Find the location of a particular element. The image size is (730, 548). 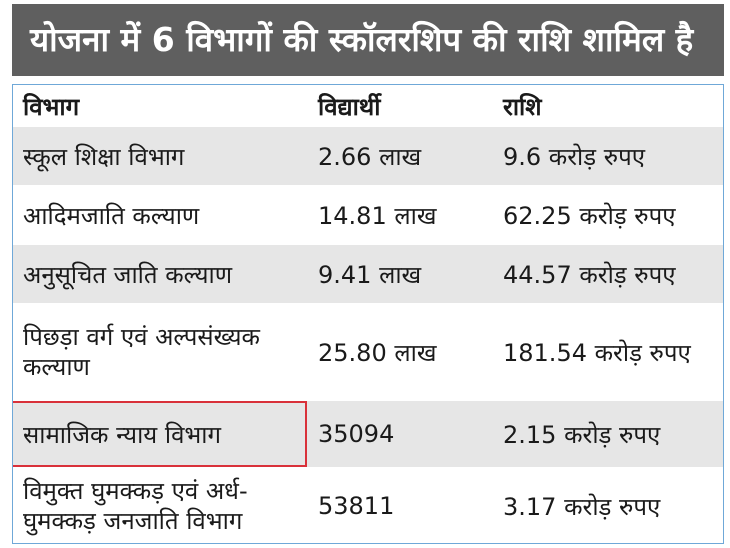

table-header-row: विभाग विद्यार्थी राशि is located at coordinates (368, 106).